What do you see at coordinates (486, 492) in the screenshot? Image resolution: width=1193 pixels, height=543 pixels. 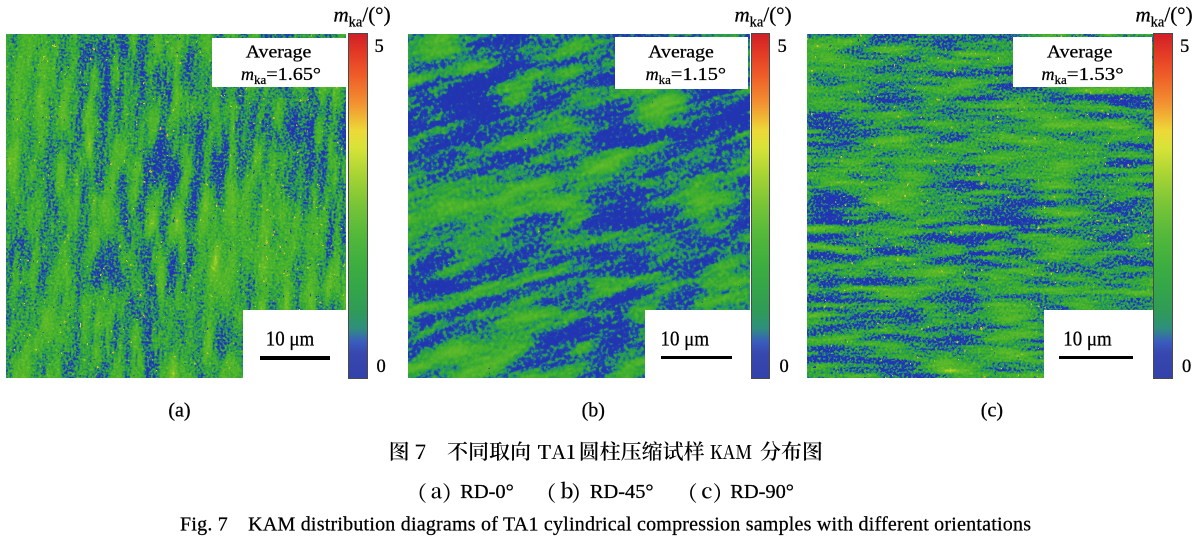 I see `svg-text: RD-0°` at bounding box center [486, 492].